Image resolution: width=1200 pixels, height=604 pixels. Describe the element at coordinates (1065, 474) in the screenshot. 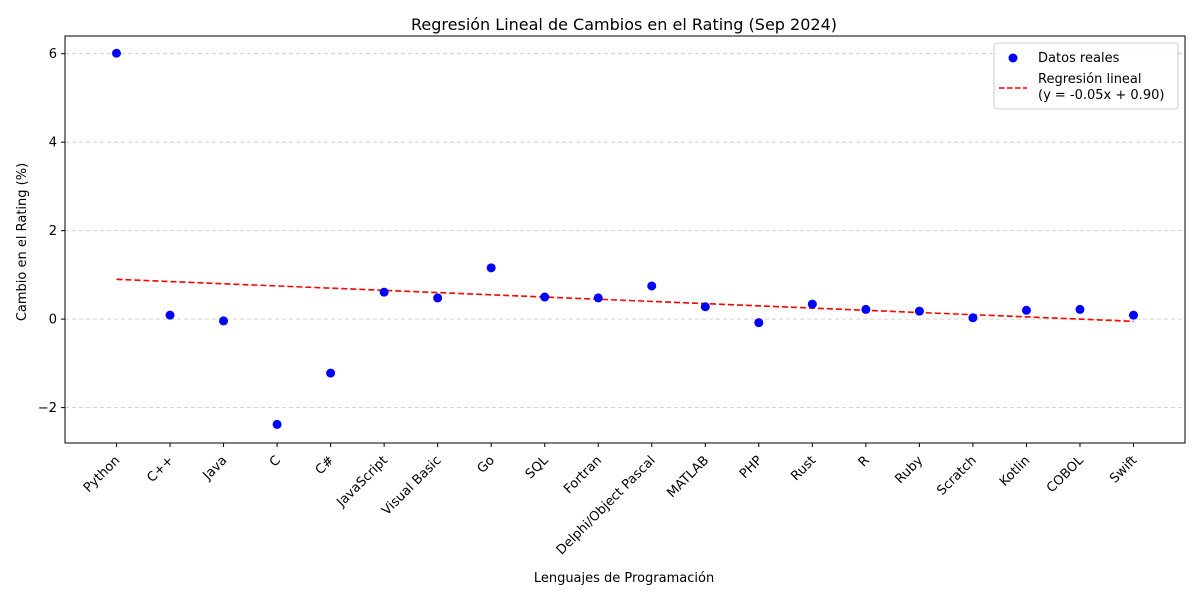

I see `x-tick-label: COBOL` at that location.